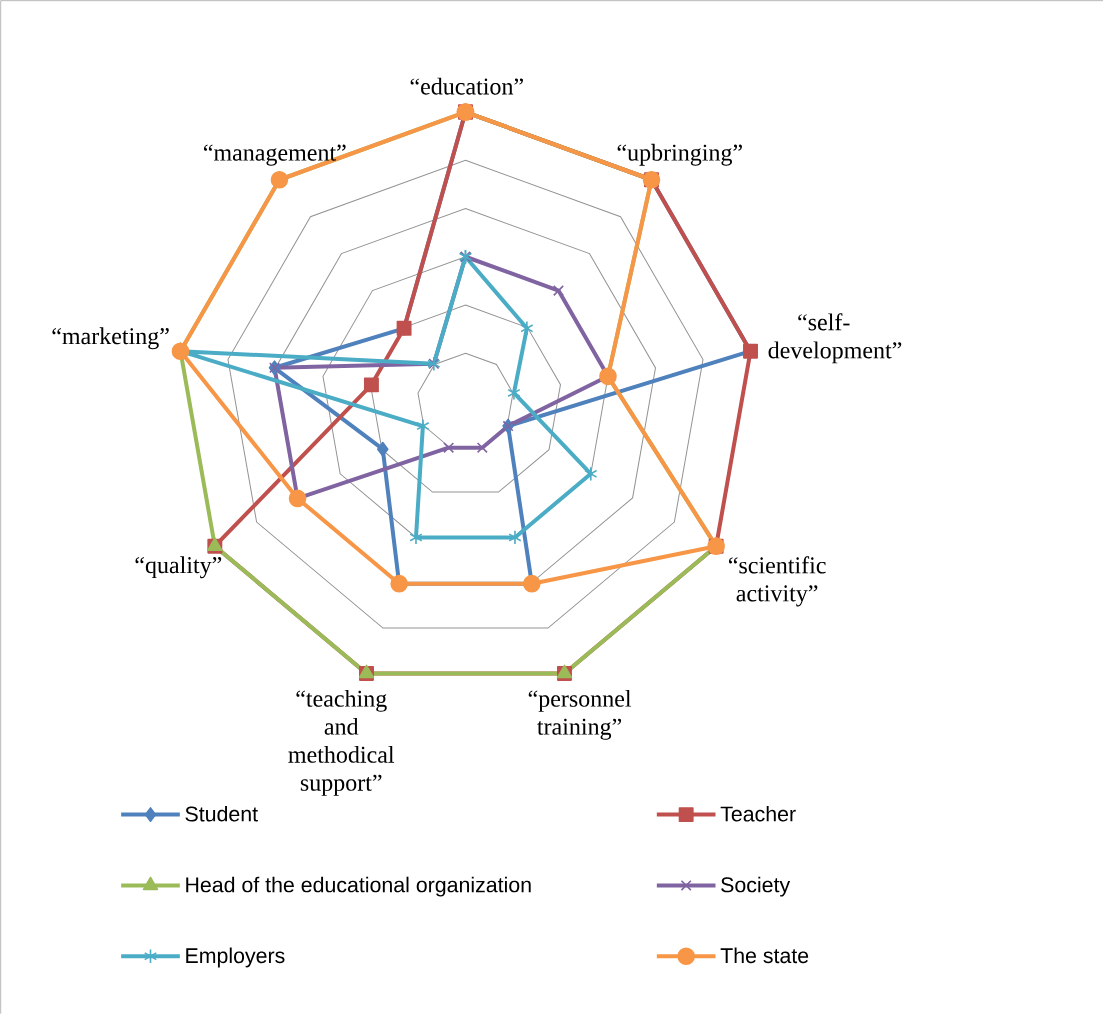 Image resolution: width=1103 pixels, height=1014 pixels. Describe the element at coordinates (358, 886) in the screenshot. I see `legend-label: Head of the educational organization` at that location.